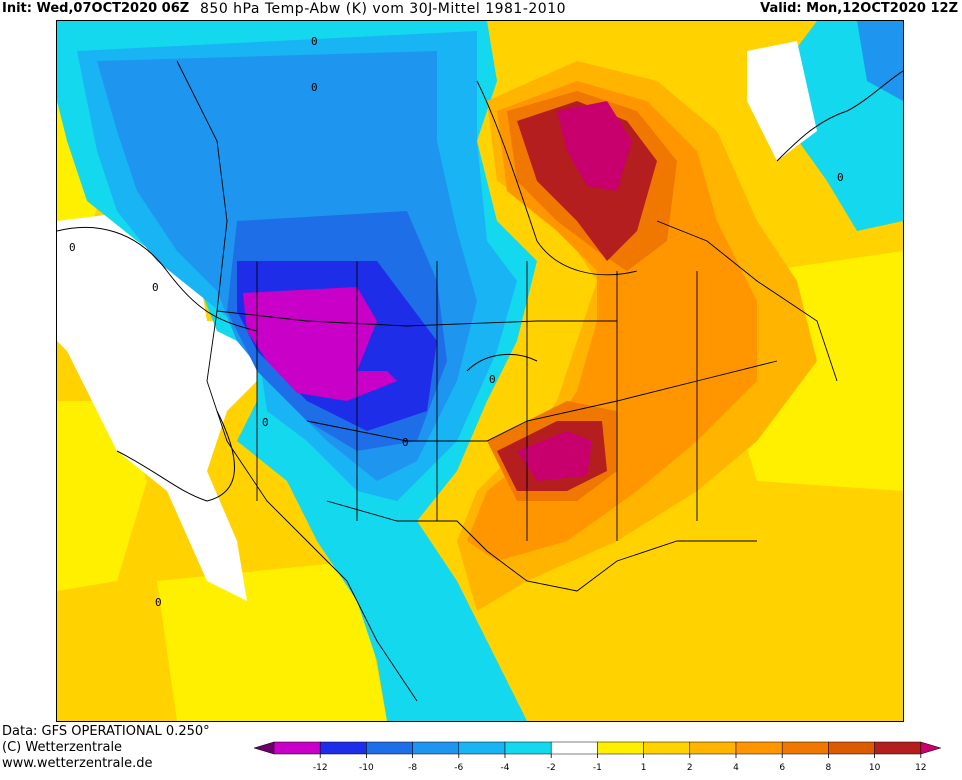  What do you see at coordinates (597, 757) in the screenshot?
I see `legend-svg: -12 -10 -8 -6 -4 -2 -1 1 2 4 6 8 10 12` at bounding box center [597, 757].